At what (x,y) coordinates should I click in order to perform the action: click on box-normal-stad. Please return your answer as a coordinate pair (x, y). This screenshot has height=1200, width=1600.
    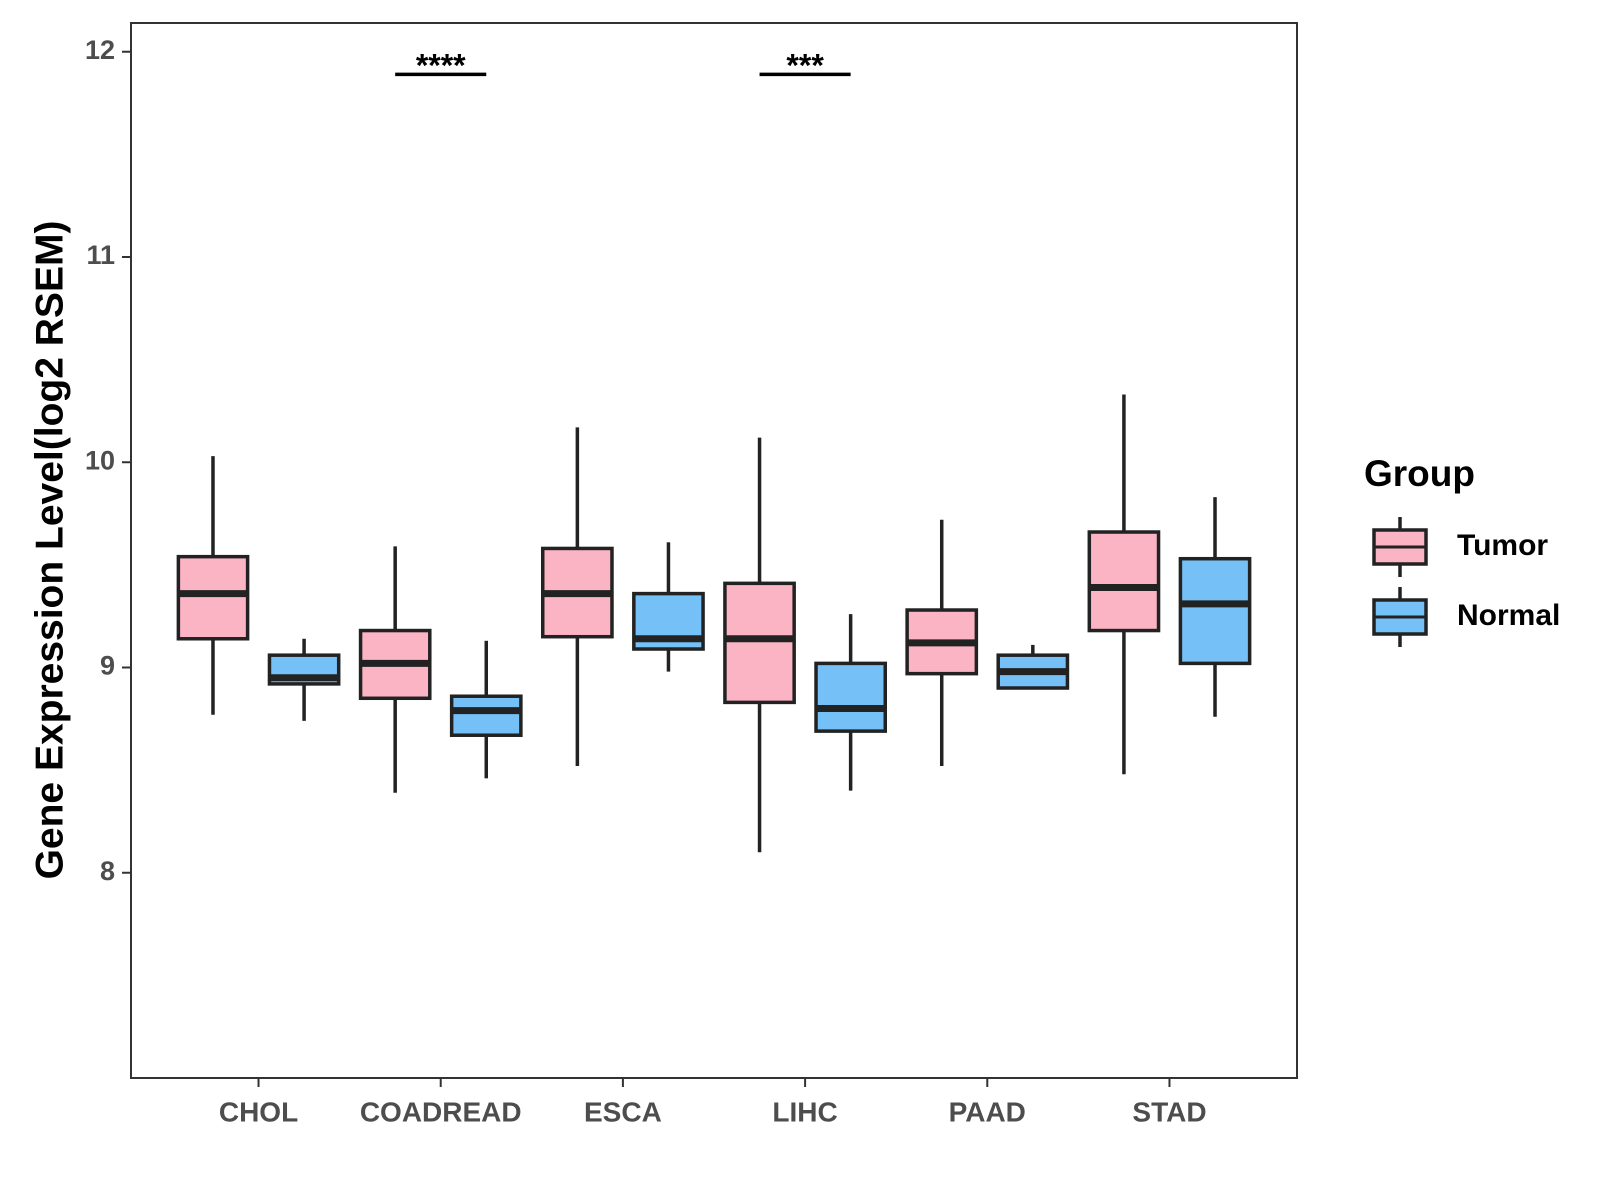
    Looking at the image, I should click on (1215, 607).